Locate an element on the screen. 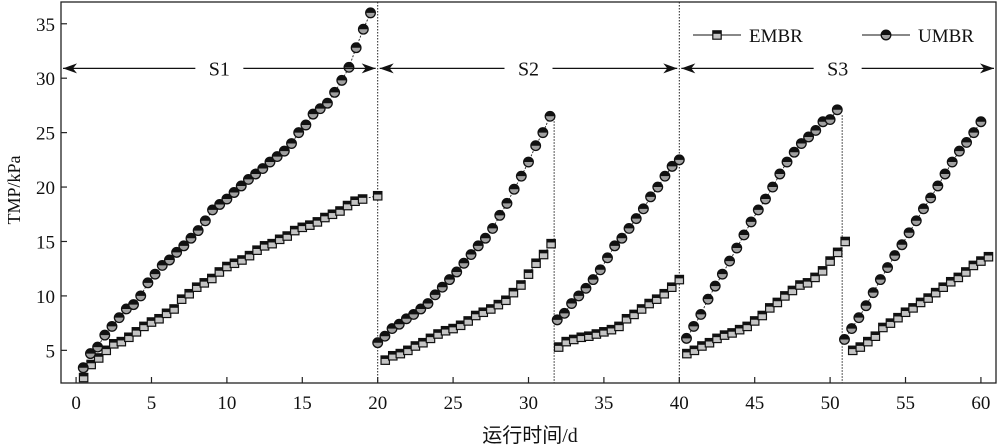 The width and height of the screenshot is (998, 448). stage-arrow-head-left is located at coordinates (688, 68).